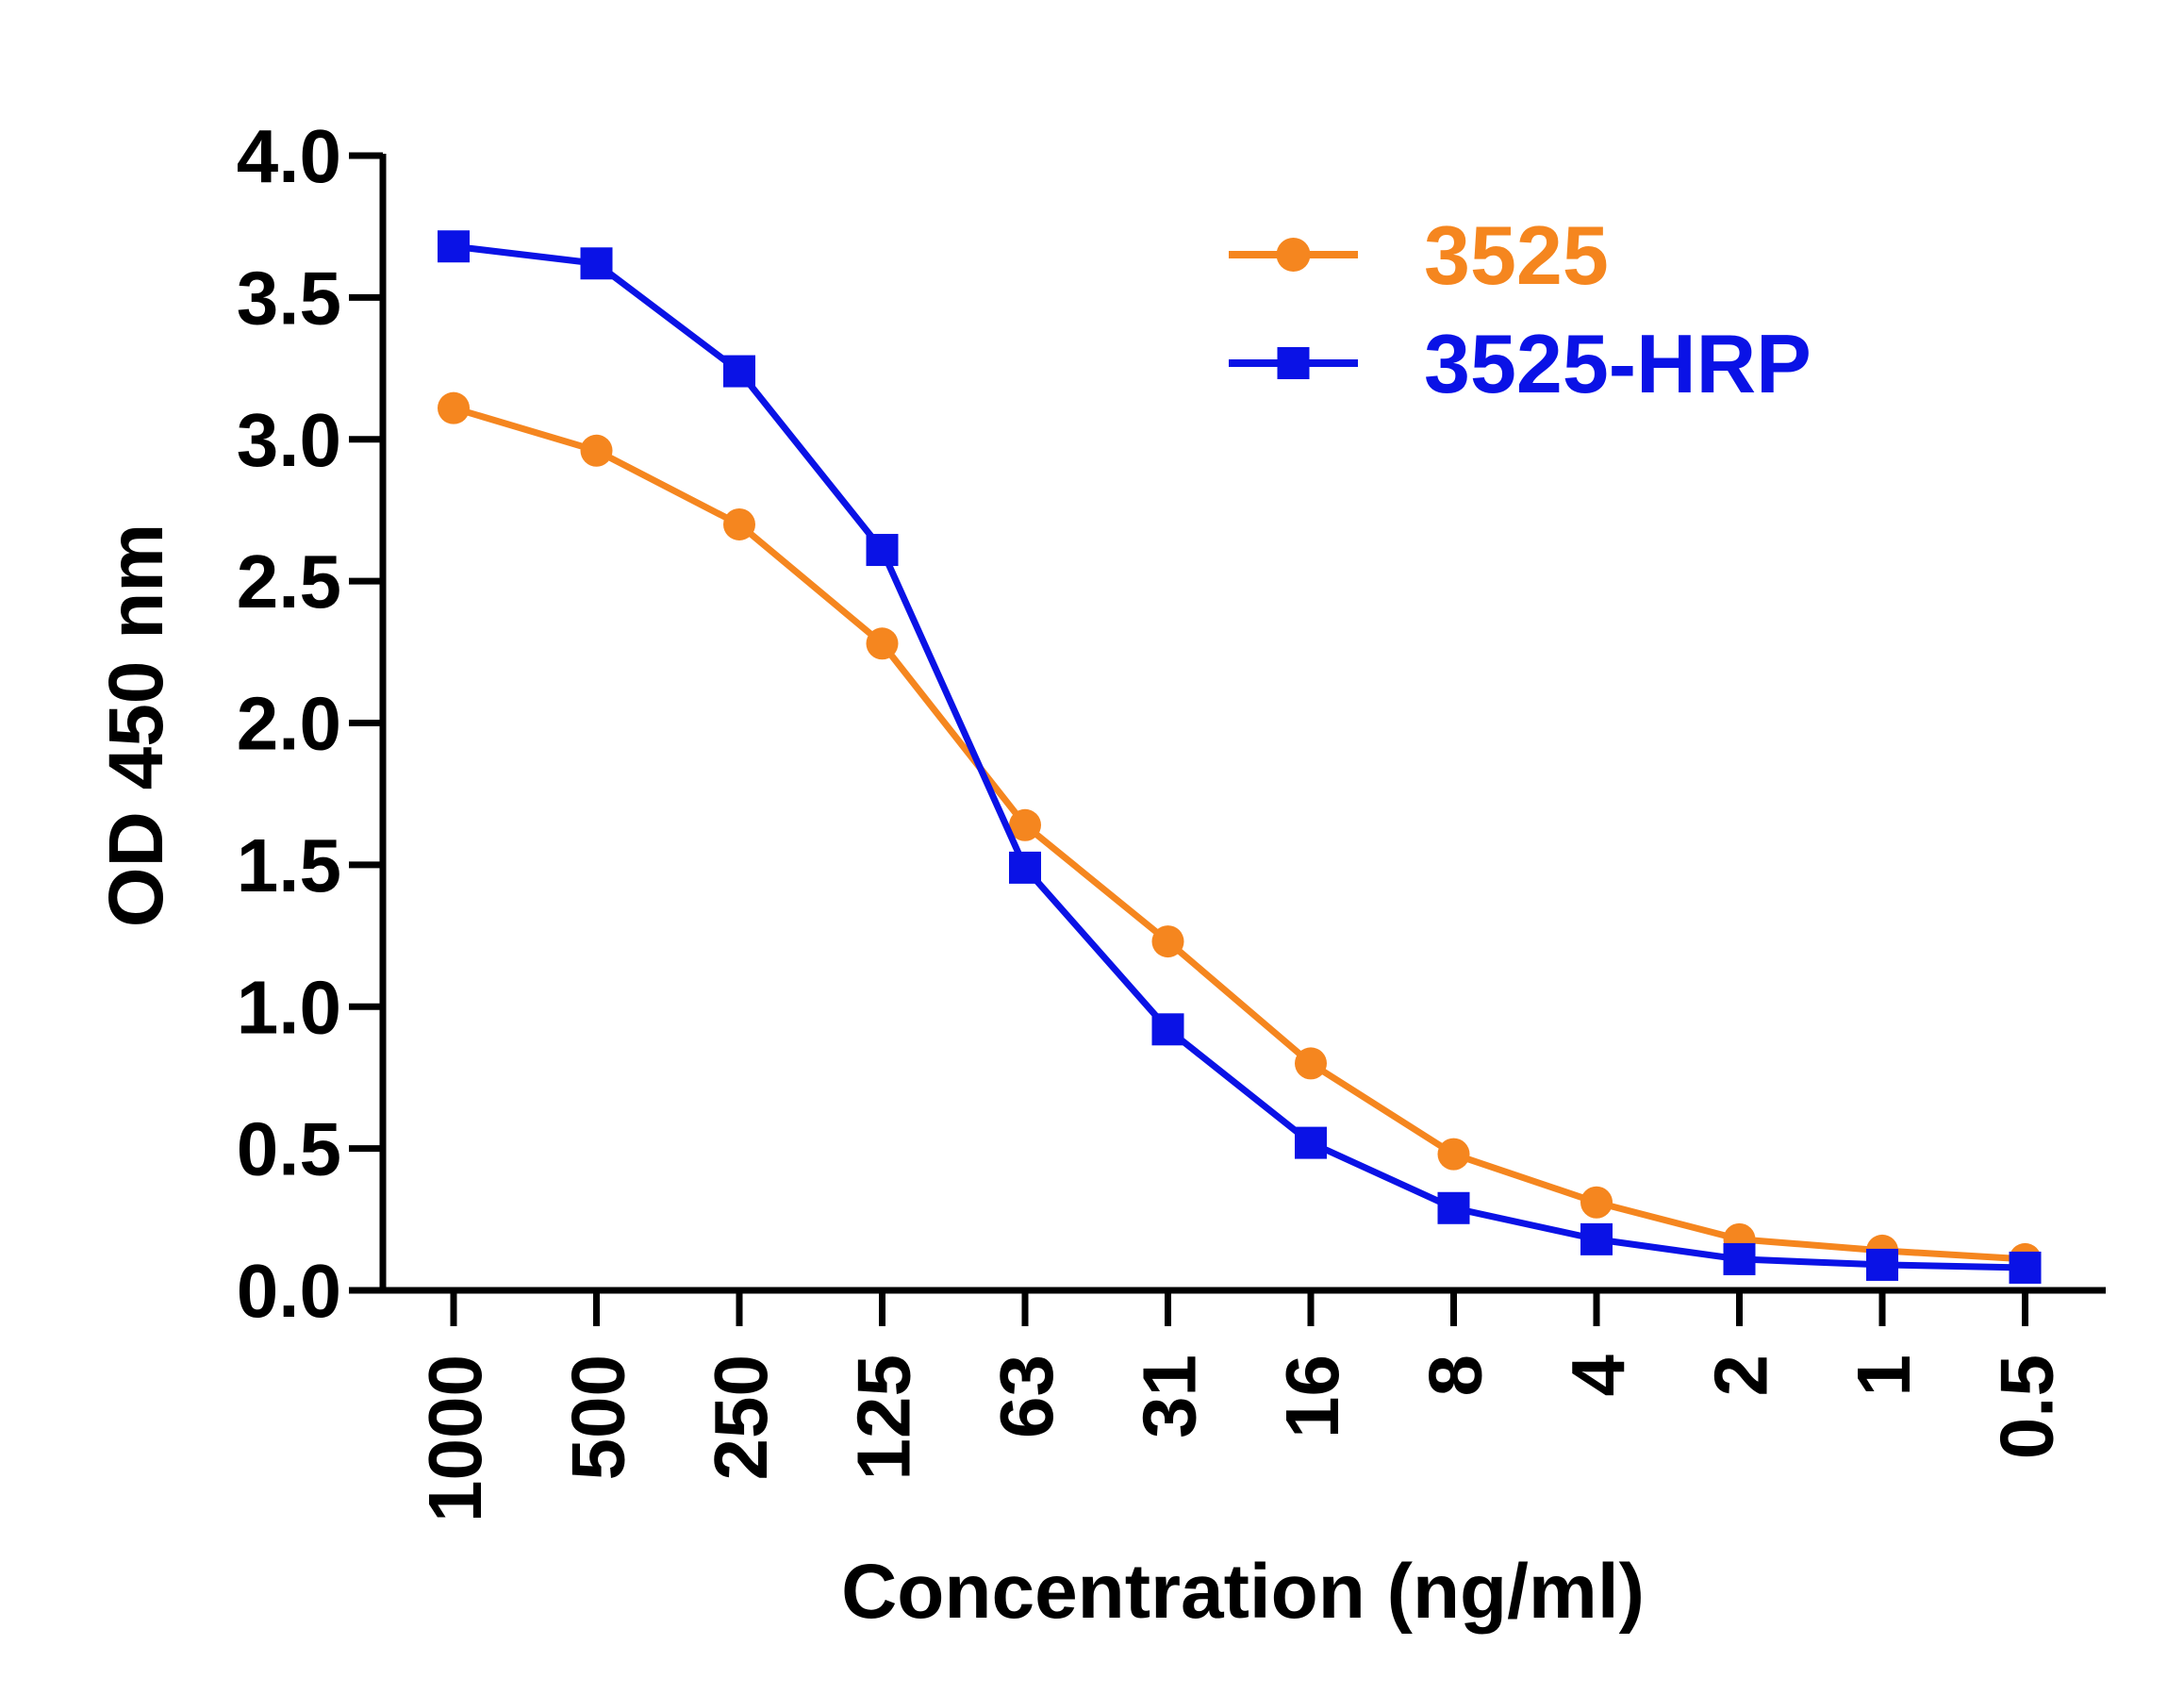 Image resolution: width=2184 pixels, height=1695 pixels. I want to click on y-tick-label: 3.0, so click(289, 440).